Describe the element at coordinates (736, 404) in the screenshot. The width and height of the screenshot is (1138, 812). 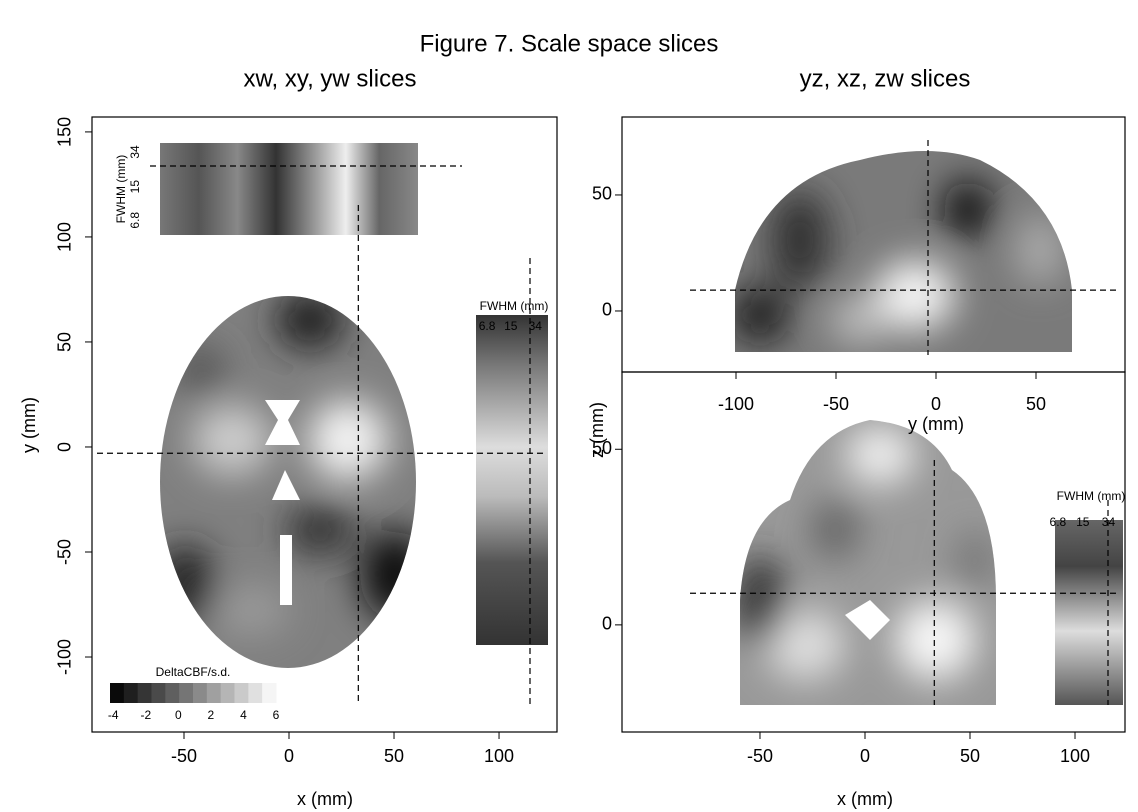
I see `x-tick-label: -100` at that location.